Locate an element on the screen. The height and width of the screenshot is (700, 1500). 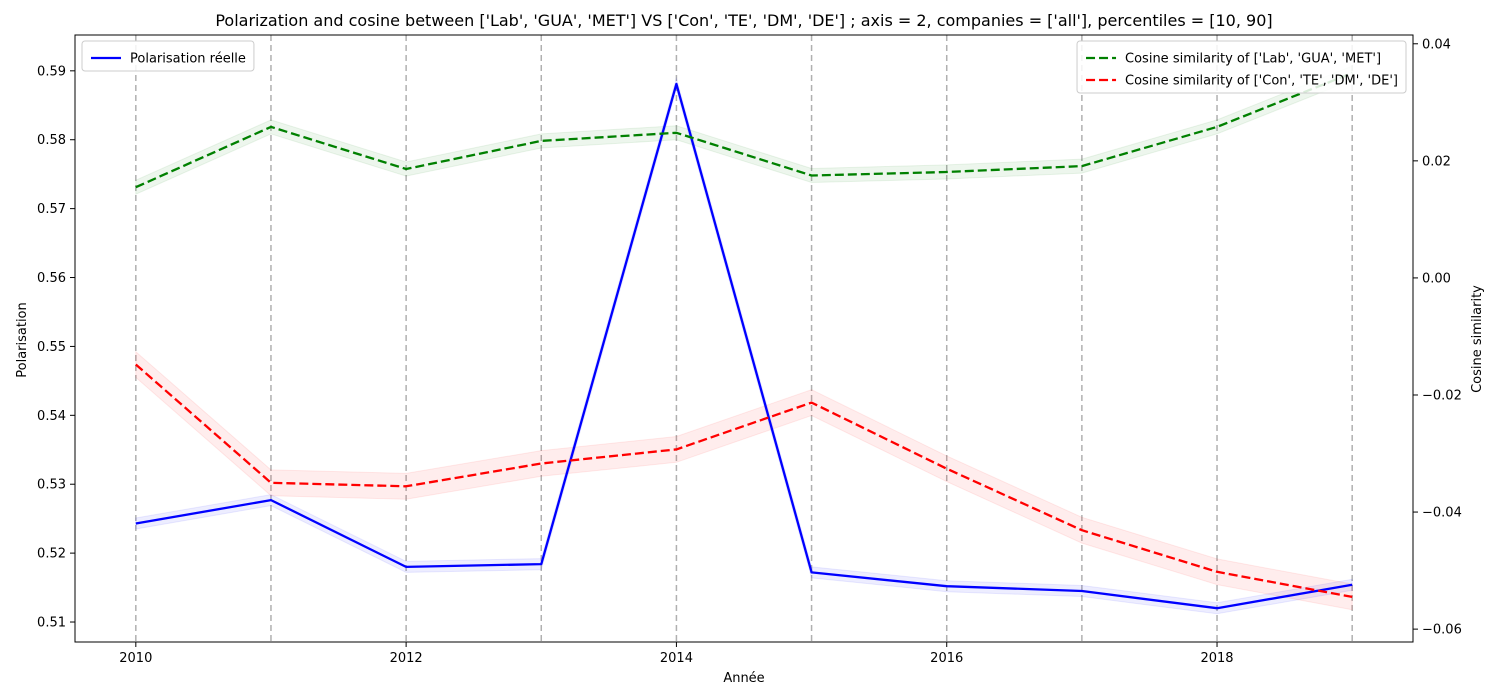
legend-left: Polarisation réelle is located at coordinates (168, 56).